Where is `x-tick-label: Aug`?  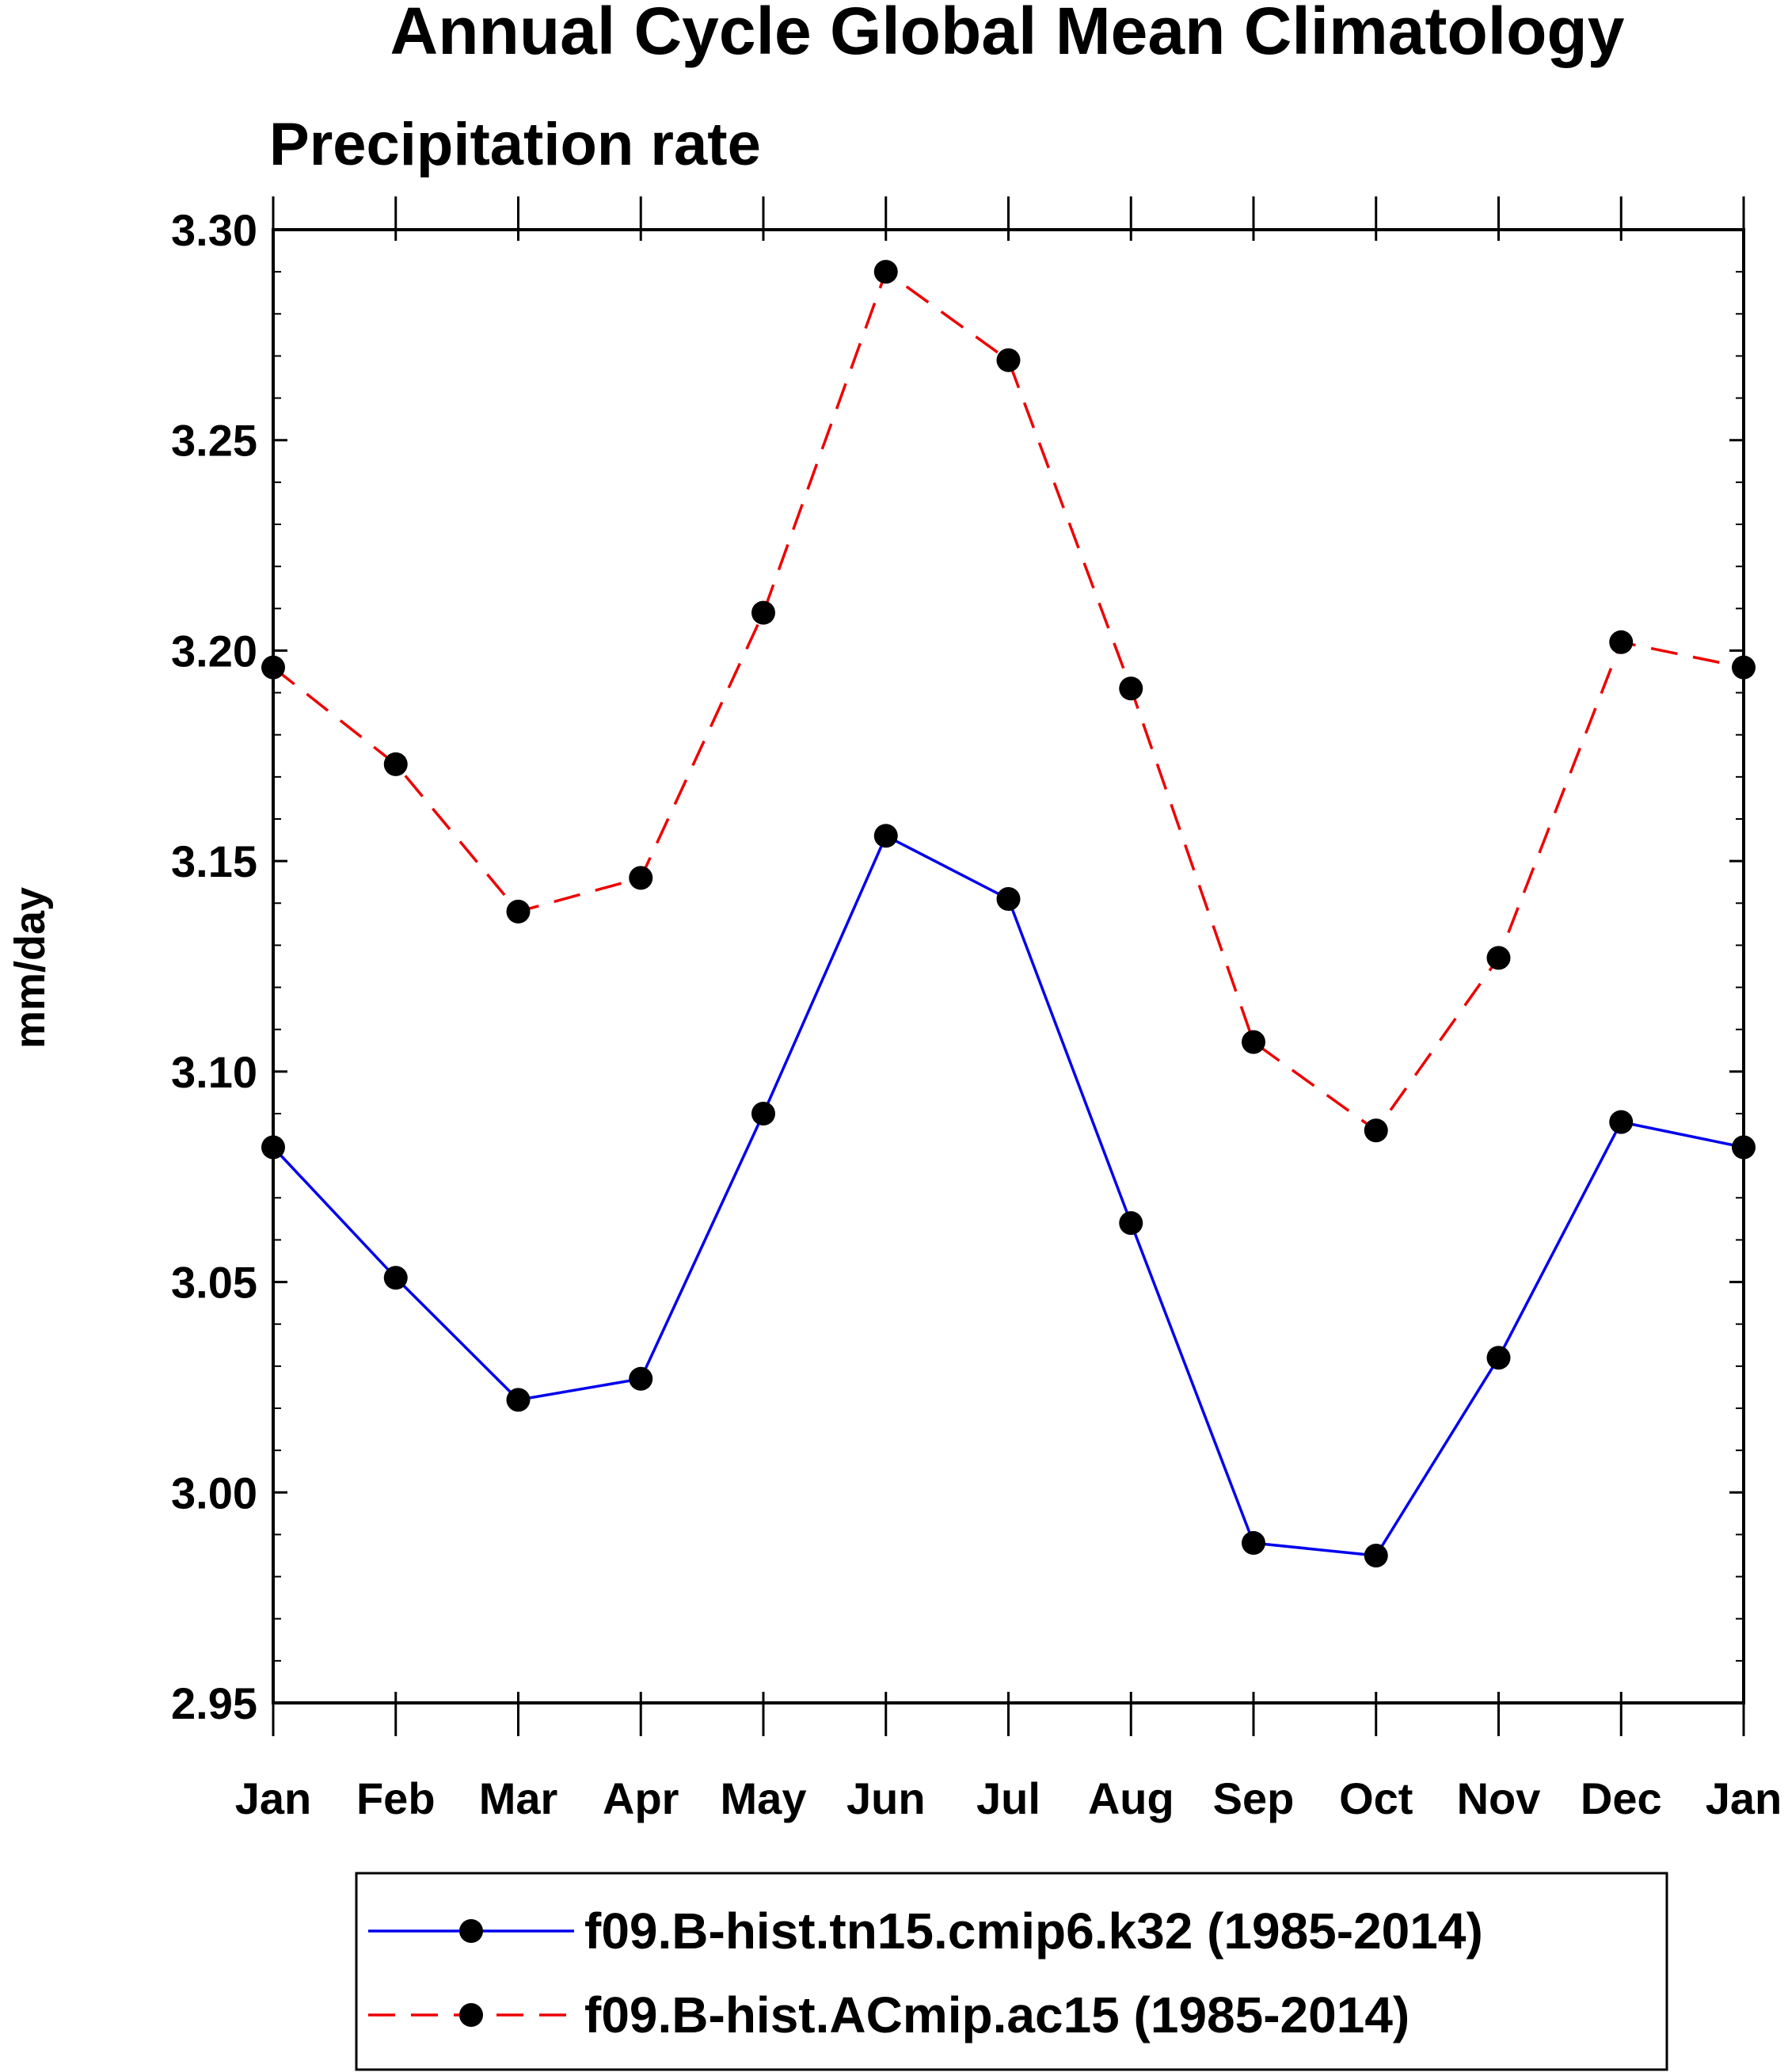 x-tick-label: Aug is located at coordinates (1131, 1798).